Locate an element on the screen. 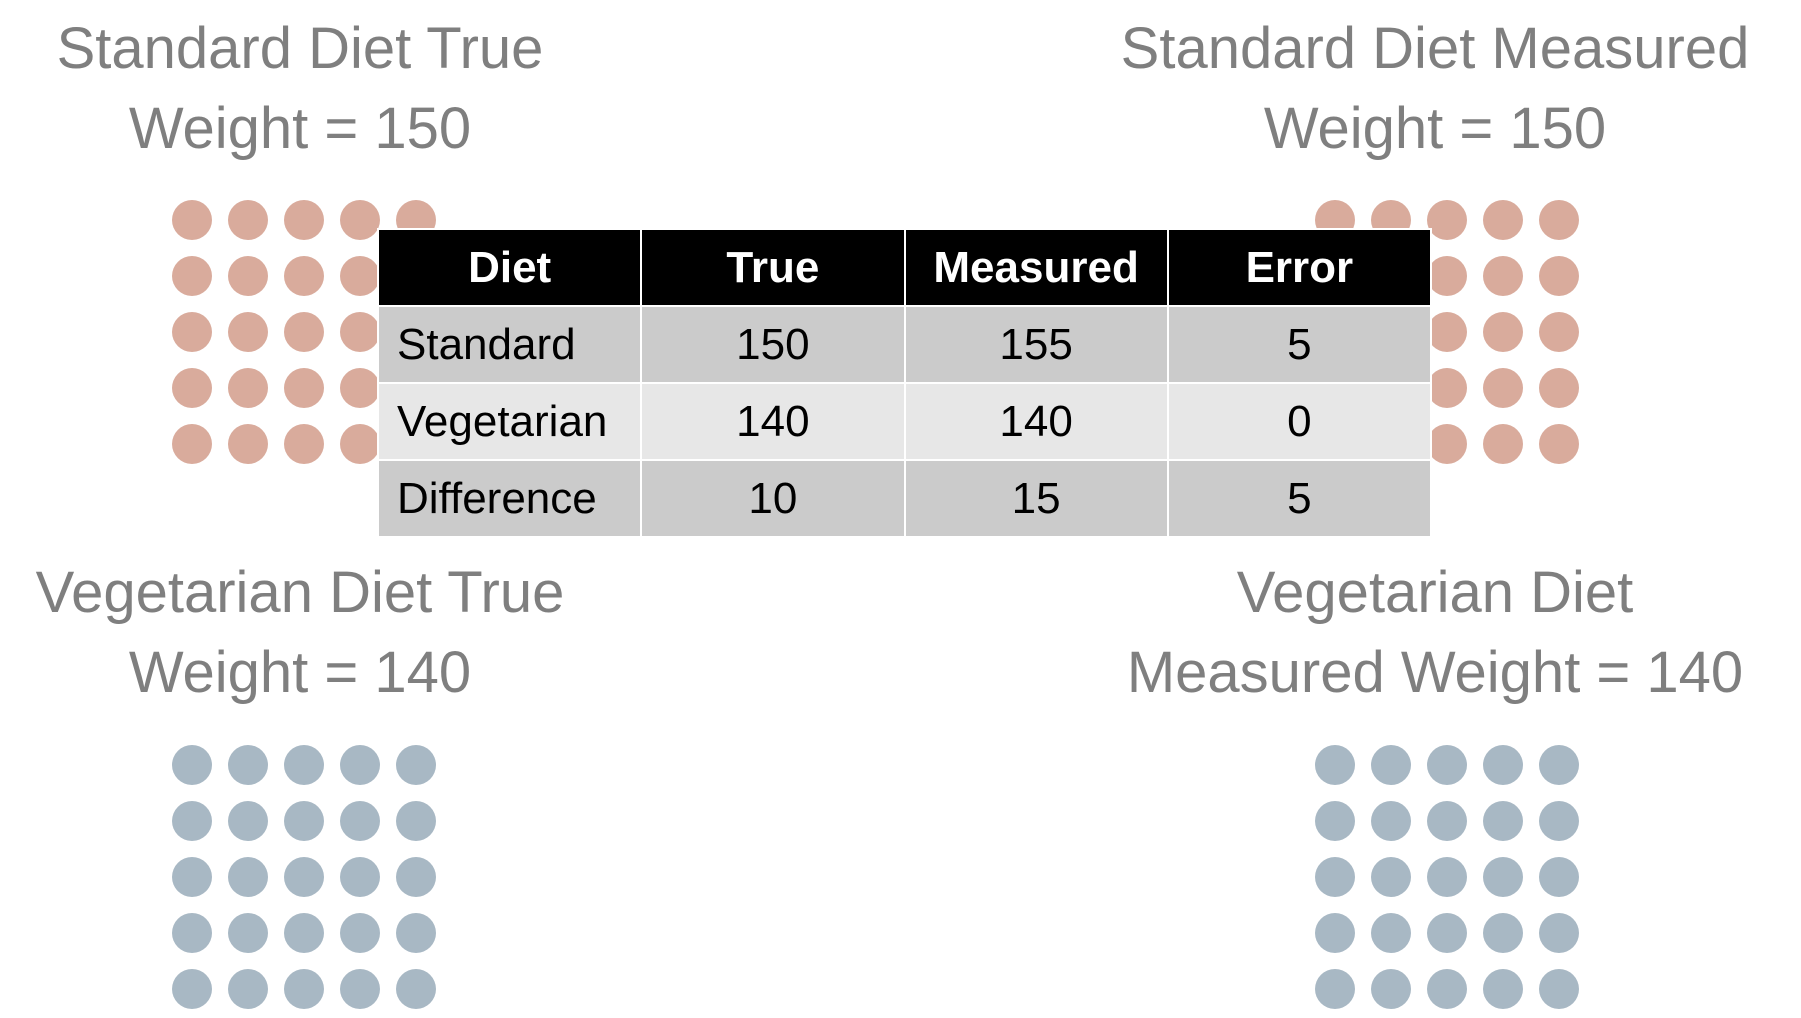  measured-cell: 140 is located at coordinates (1036, 421).